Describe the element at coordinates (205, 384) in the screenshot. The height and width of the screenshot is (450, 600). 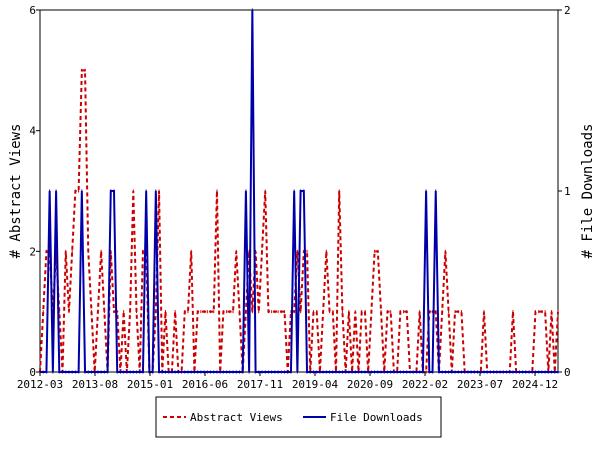
I see `x-tick-label: 2016-06` at that location.